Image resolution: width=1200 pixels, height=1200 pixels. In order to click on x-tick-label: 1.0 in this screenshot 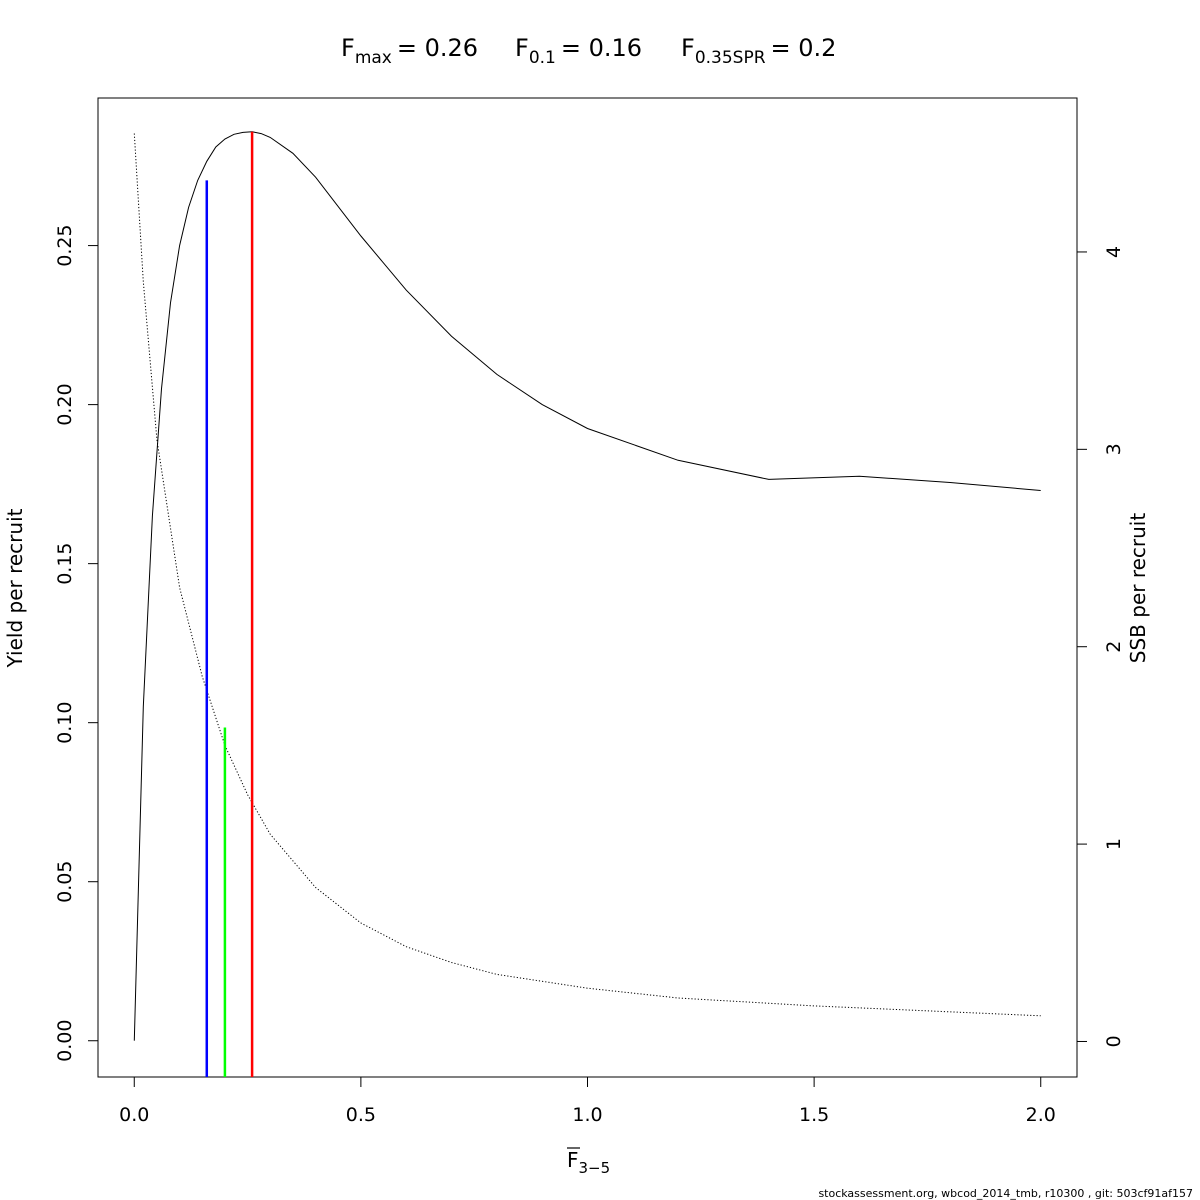, I will do `click(587, 1115)`.